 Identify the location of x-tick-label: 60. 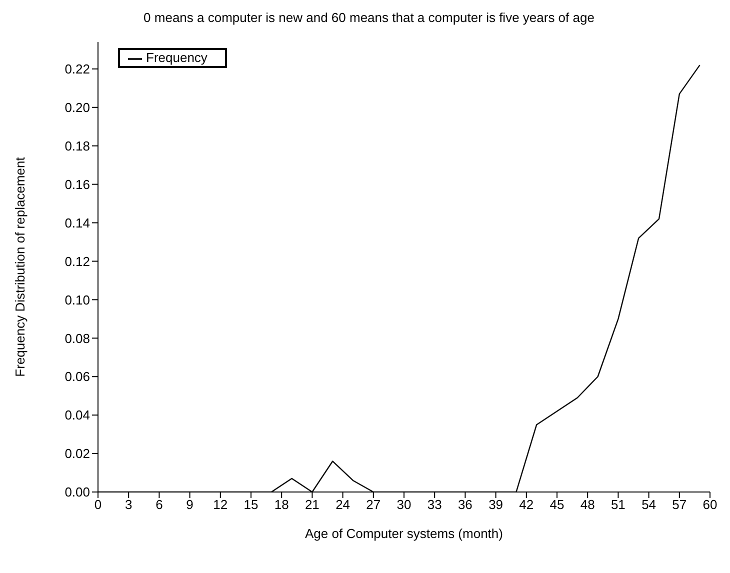
(710, 504).